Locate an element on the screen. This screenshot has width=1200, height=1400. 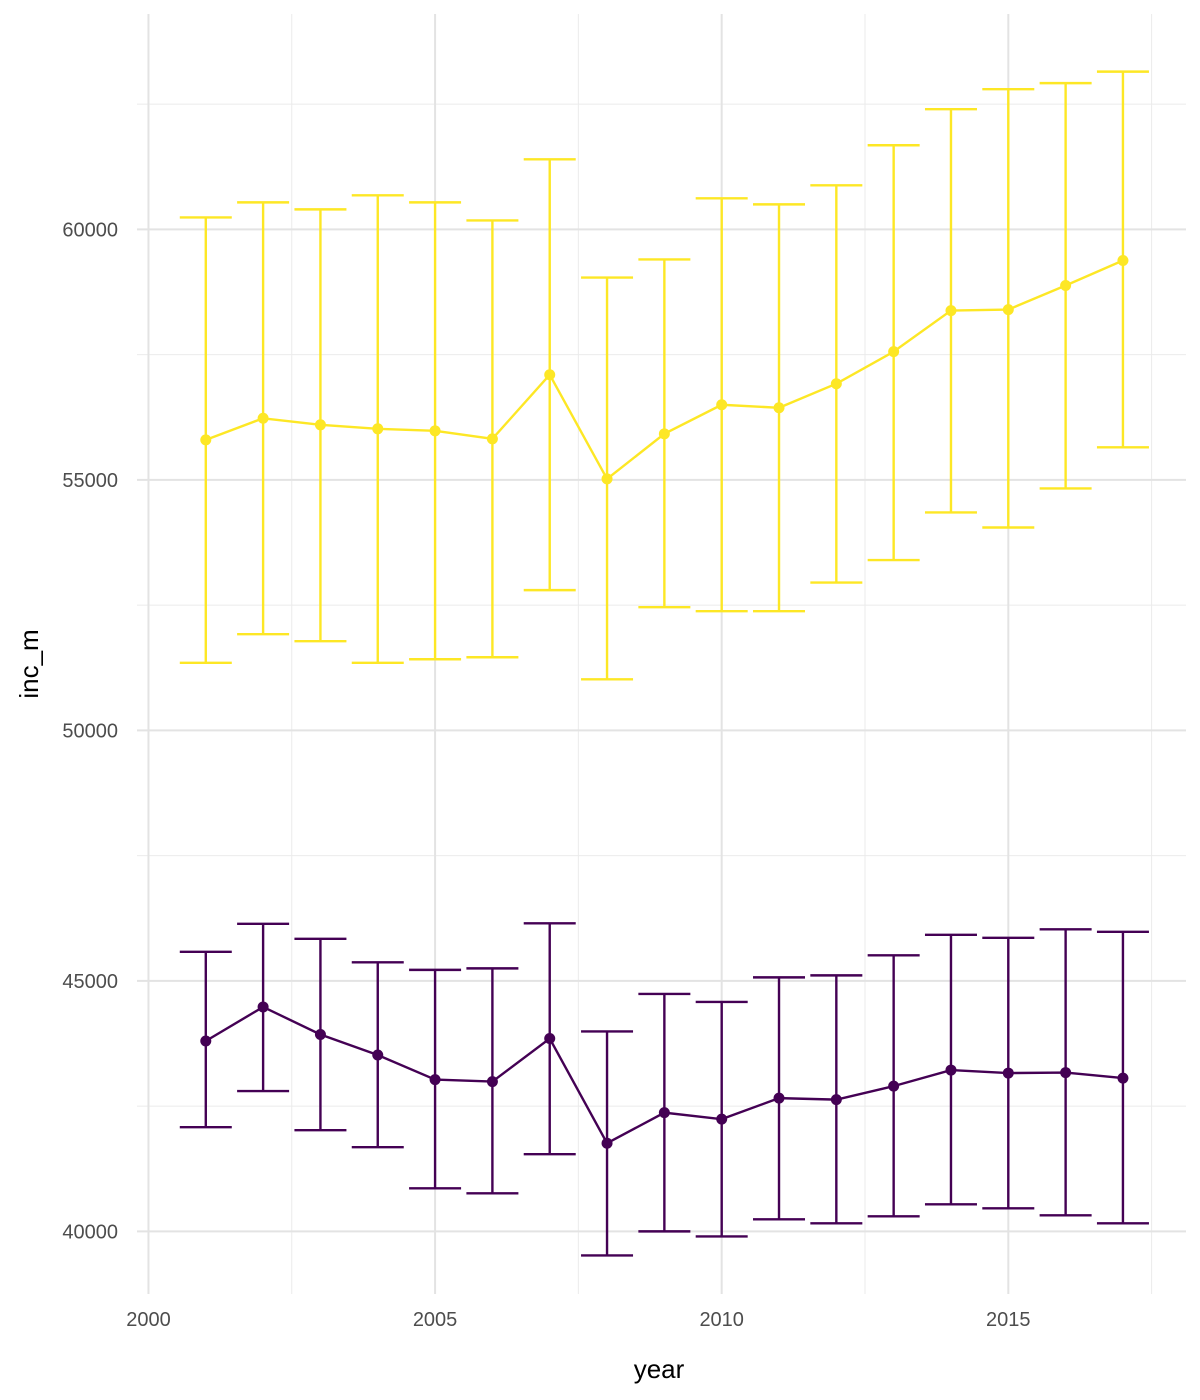
y-axis-title: inc_m is located at coordinates (29, 663).